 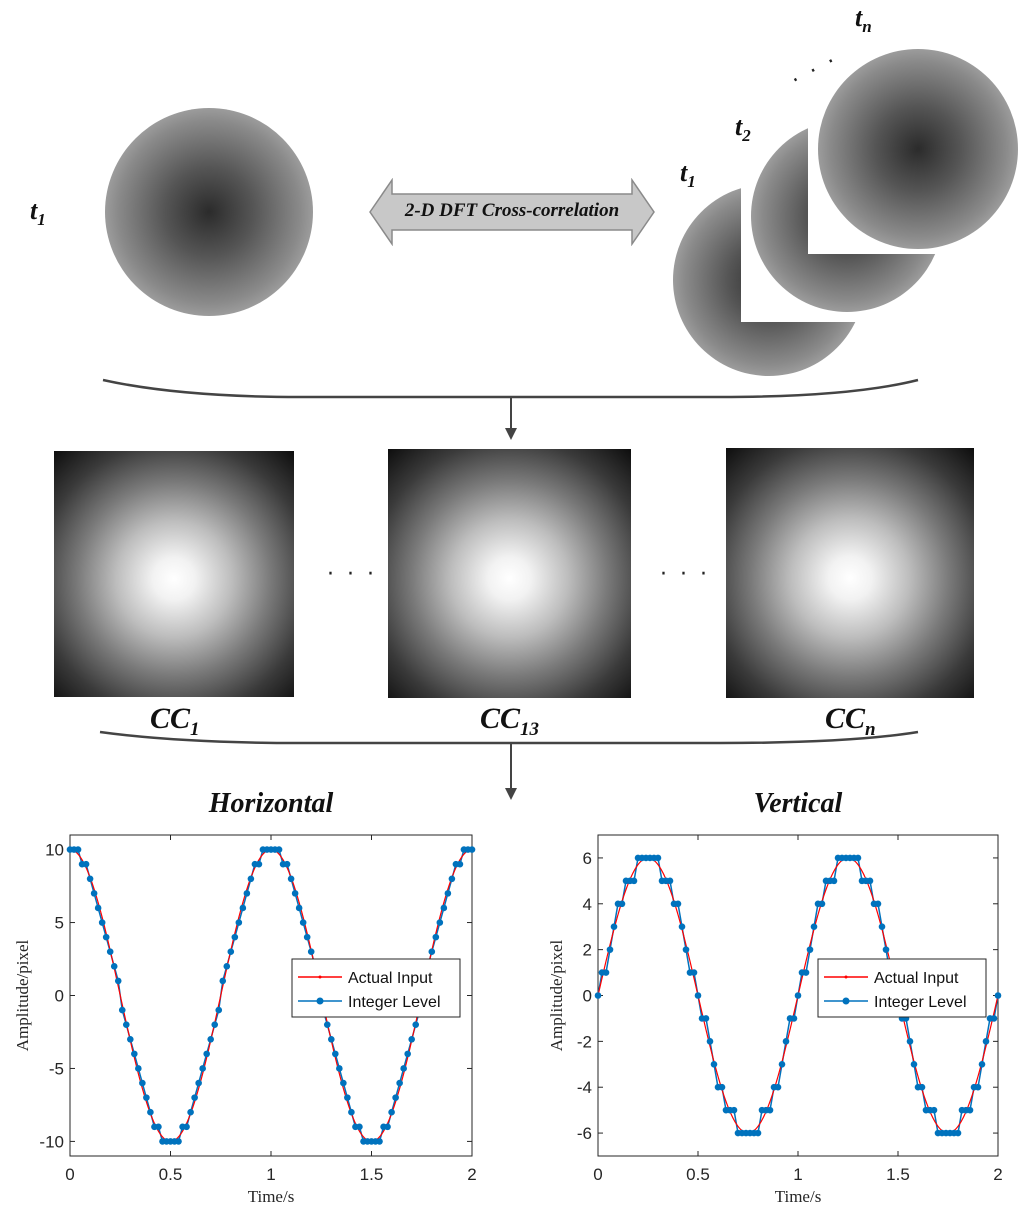 I want to click on y-tick-label: 6, so click(x=587, y=858).